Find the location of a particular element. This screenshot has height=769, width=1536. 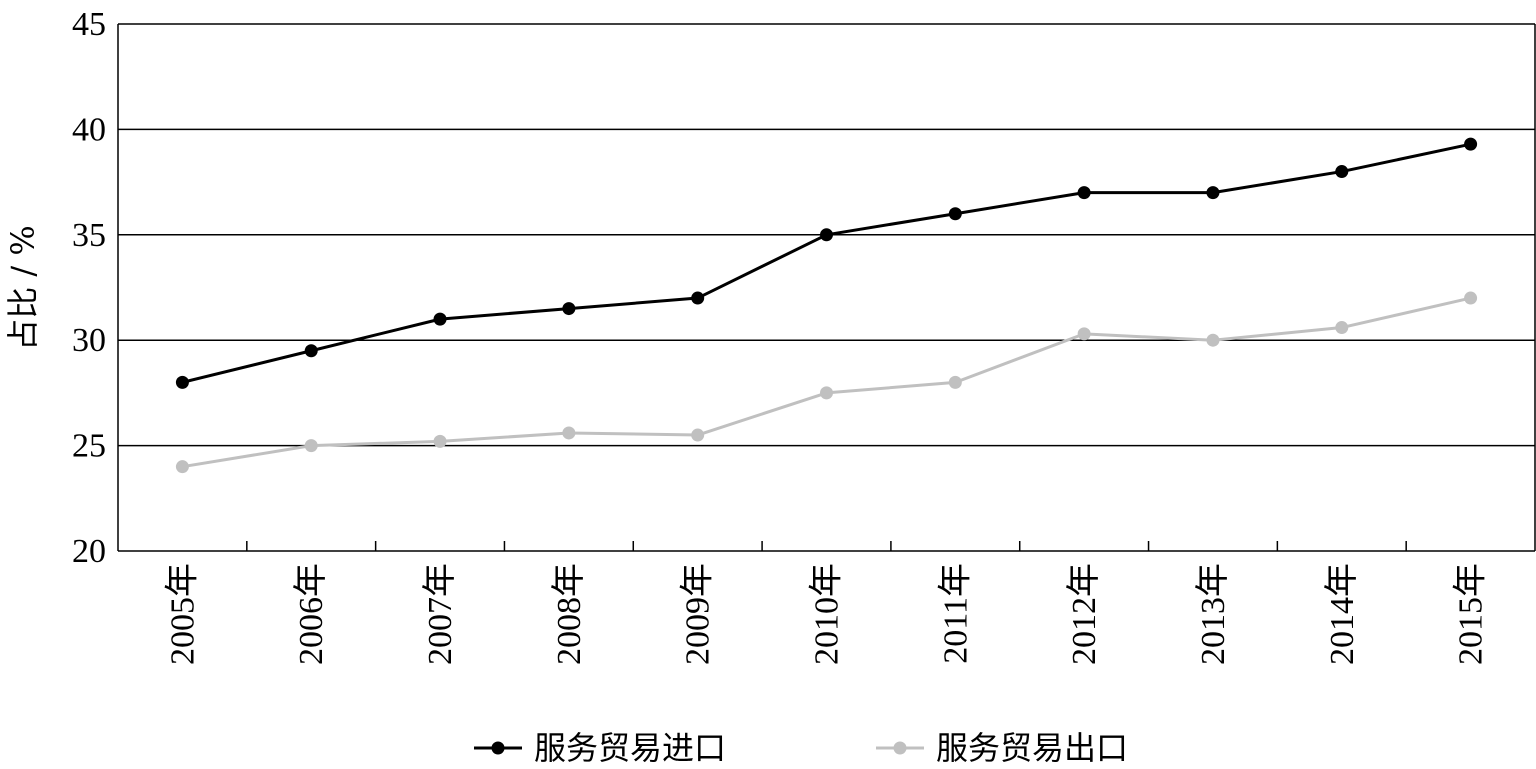

legend-item: 服务贸易出口 is located at coordinates (1002, 748).